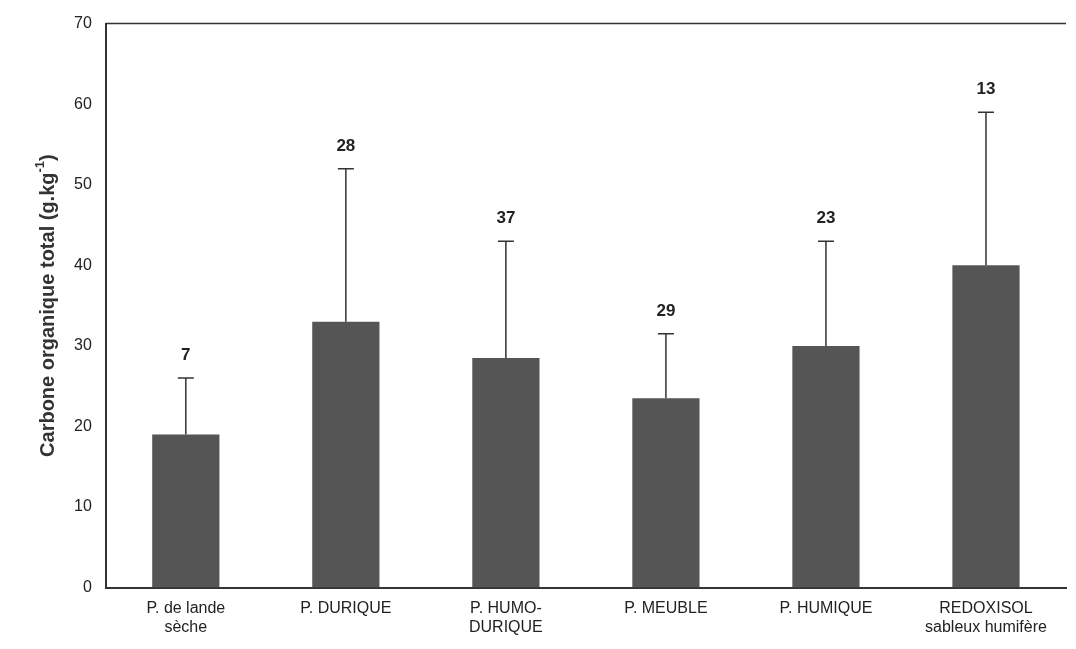  What do you see at coordinates (826, 607) in the screenshot?
I see `x-tick-label: P. HUMIQUE` at bounding box center [826, 607].